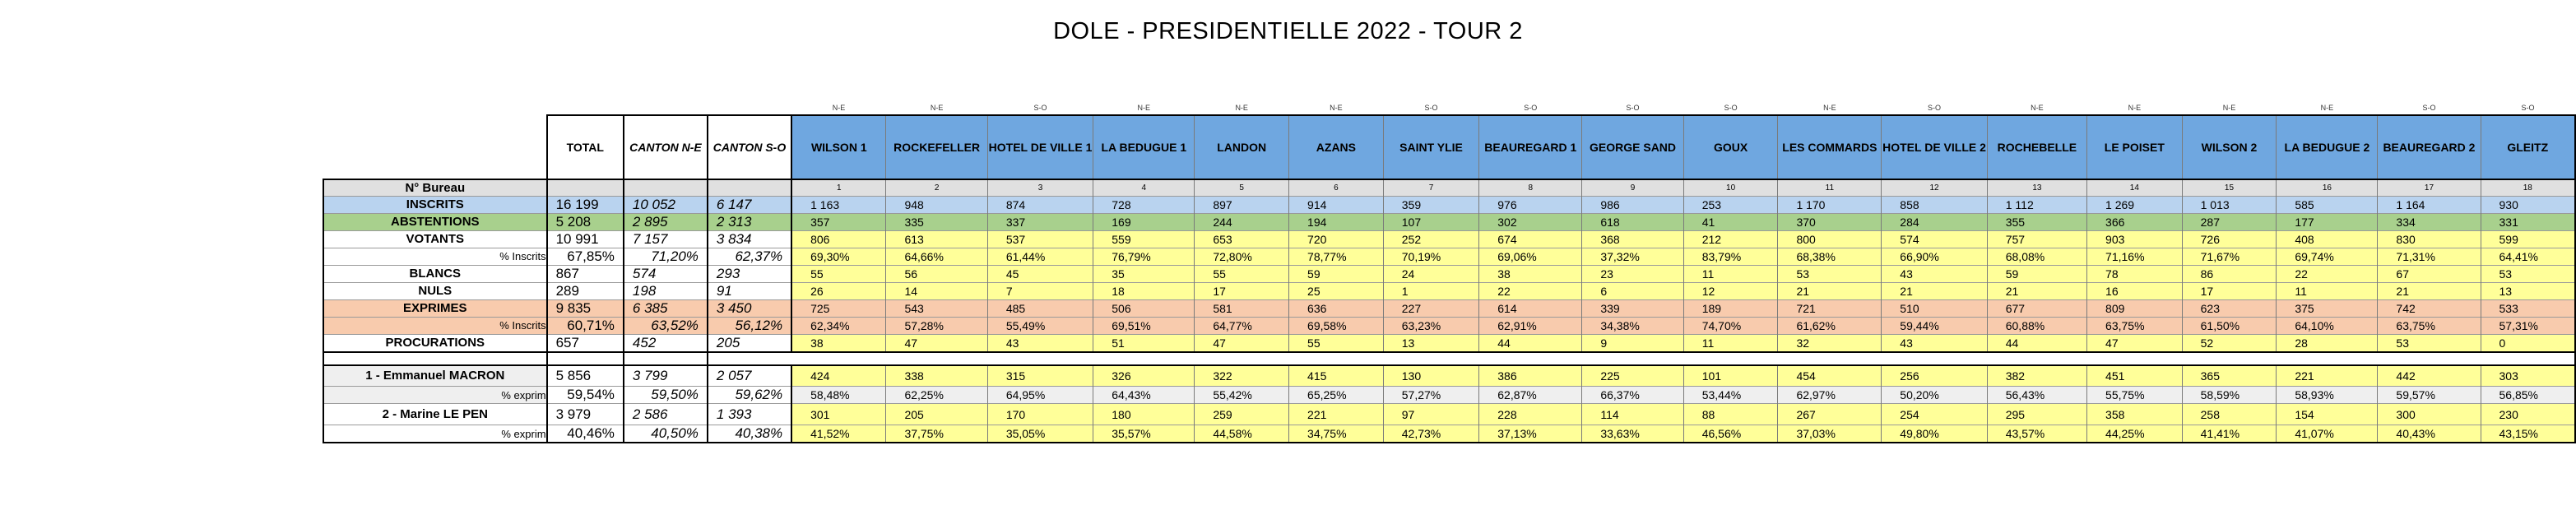 This screenshot has width=2576, height=529. What do you see at coordinates (1935, 146) in the screenshot?
I see `bureau-name: HOTEL DE VILLE 2` at bounding box center [1935, 146].